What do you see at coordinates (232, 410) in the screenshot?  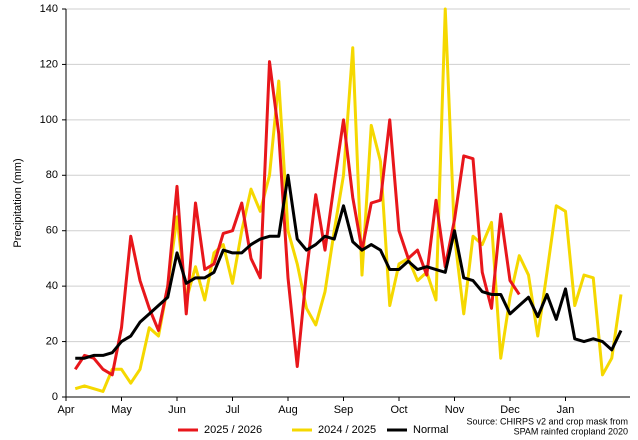 I see `x-tick-label: Jul` at bounding box center [232, 410].